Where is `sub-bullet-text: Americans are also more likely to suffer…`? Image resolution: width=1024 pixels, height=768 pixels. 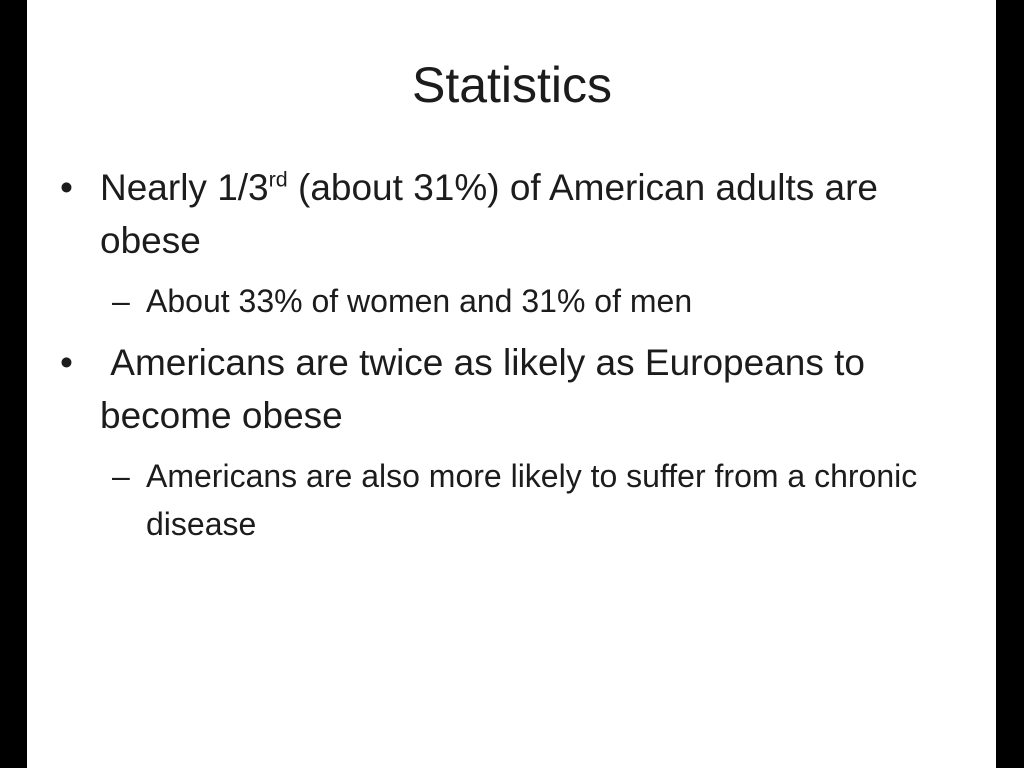 sub-bullet-text: Americans are also more likely to suffer… is located at coordinates (536, 500).